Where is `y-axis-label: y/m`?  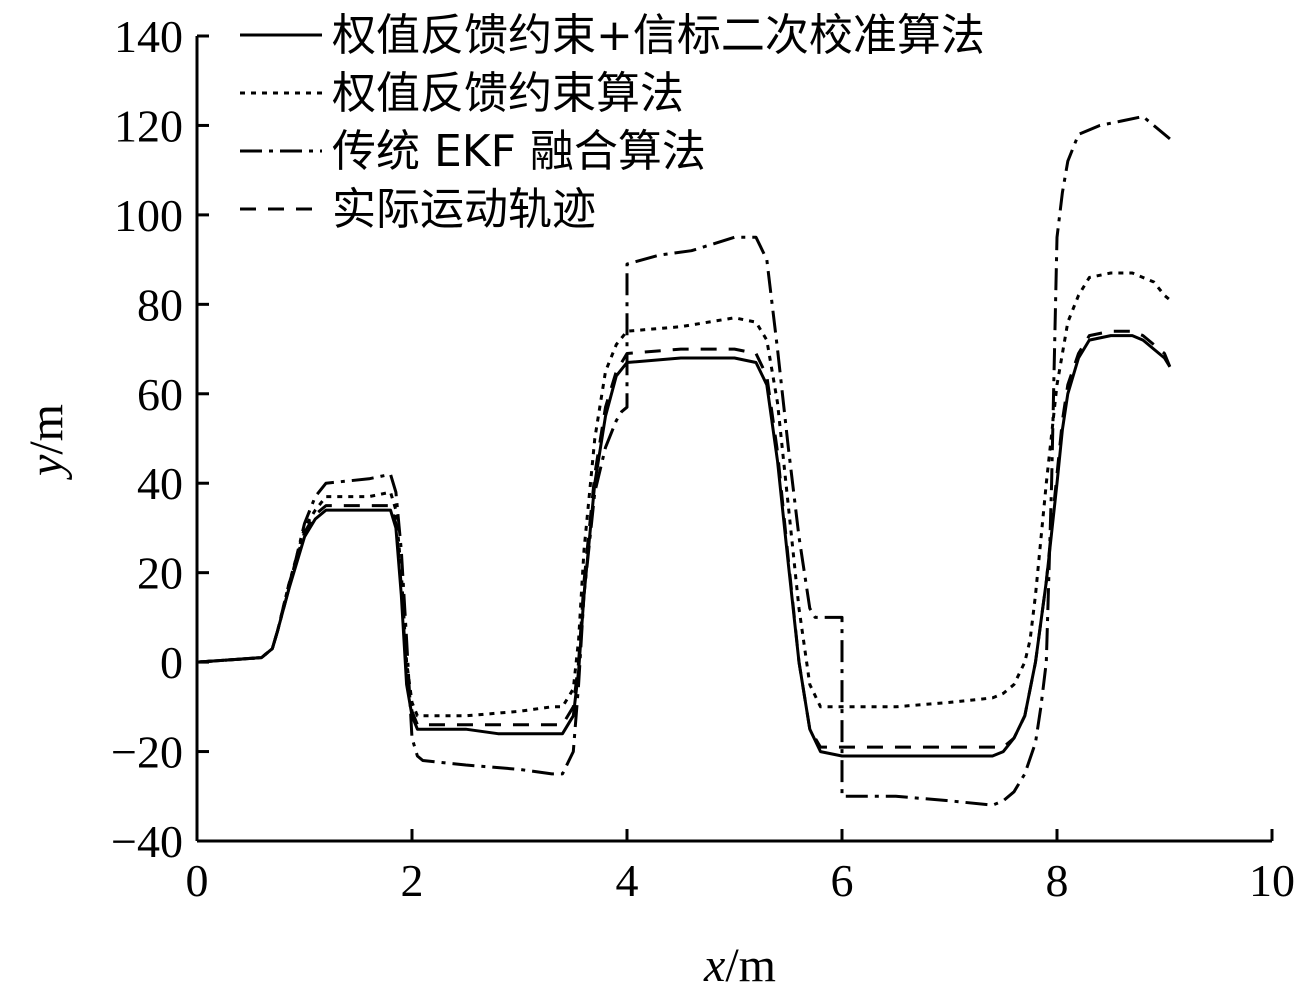
y-axis-label: y/m is located at coordinates (46, 442).